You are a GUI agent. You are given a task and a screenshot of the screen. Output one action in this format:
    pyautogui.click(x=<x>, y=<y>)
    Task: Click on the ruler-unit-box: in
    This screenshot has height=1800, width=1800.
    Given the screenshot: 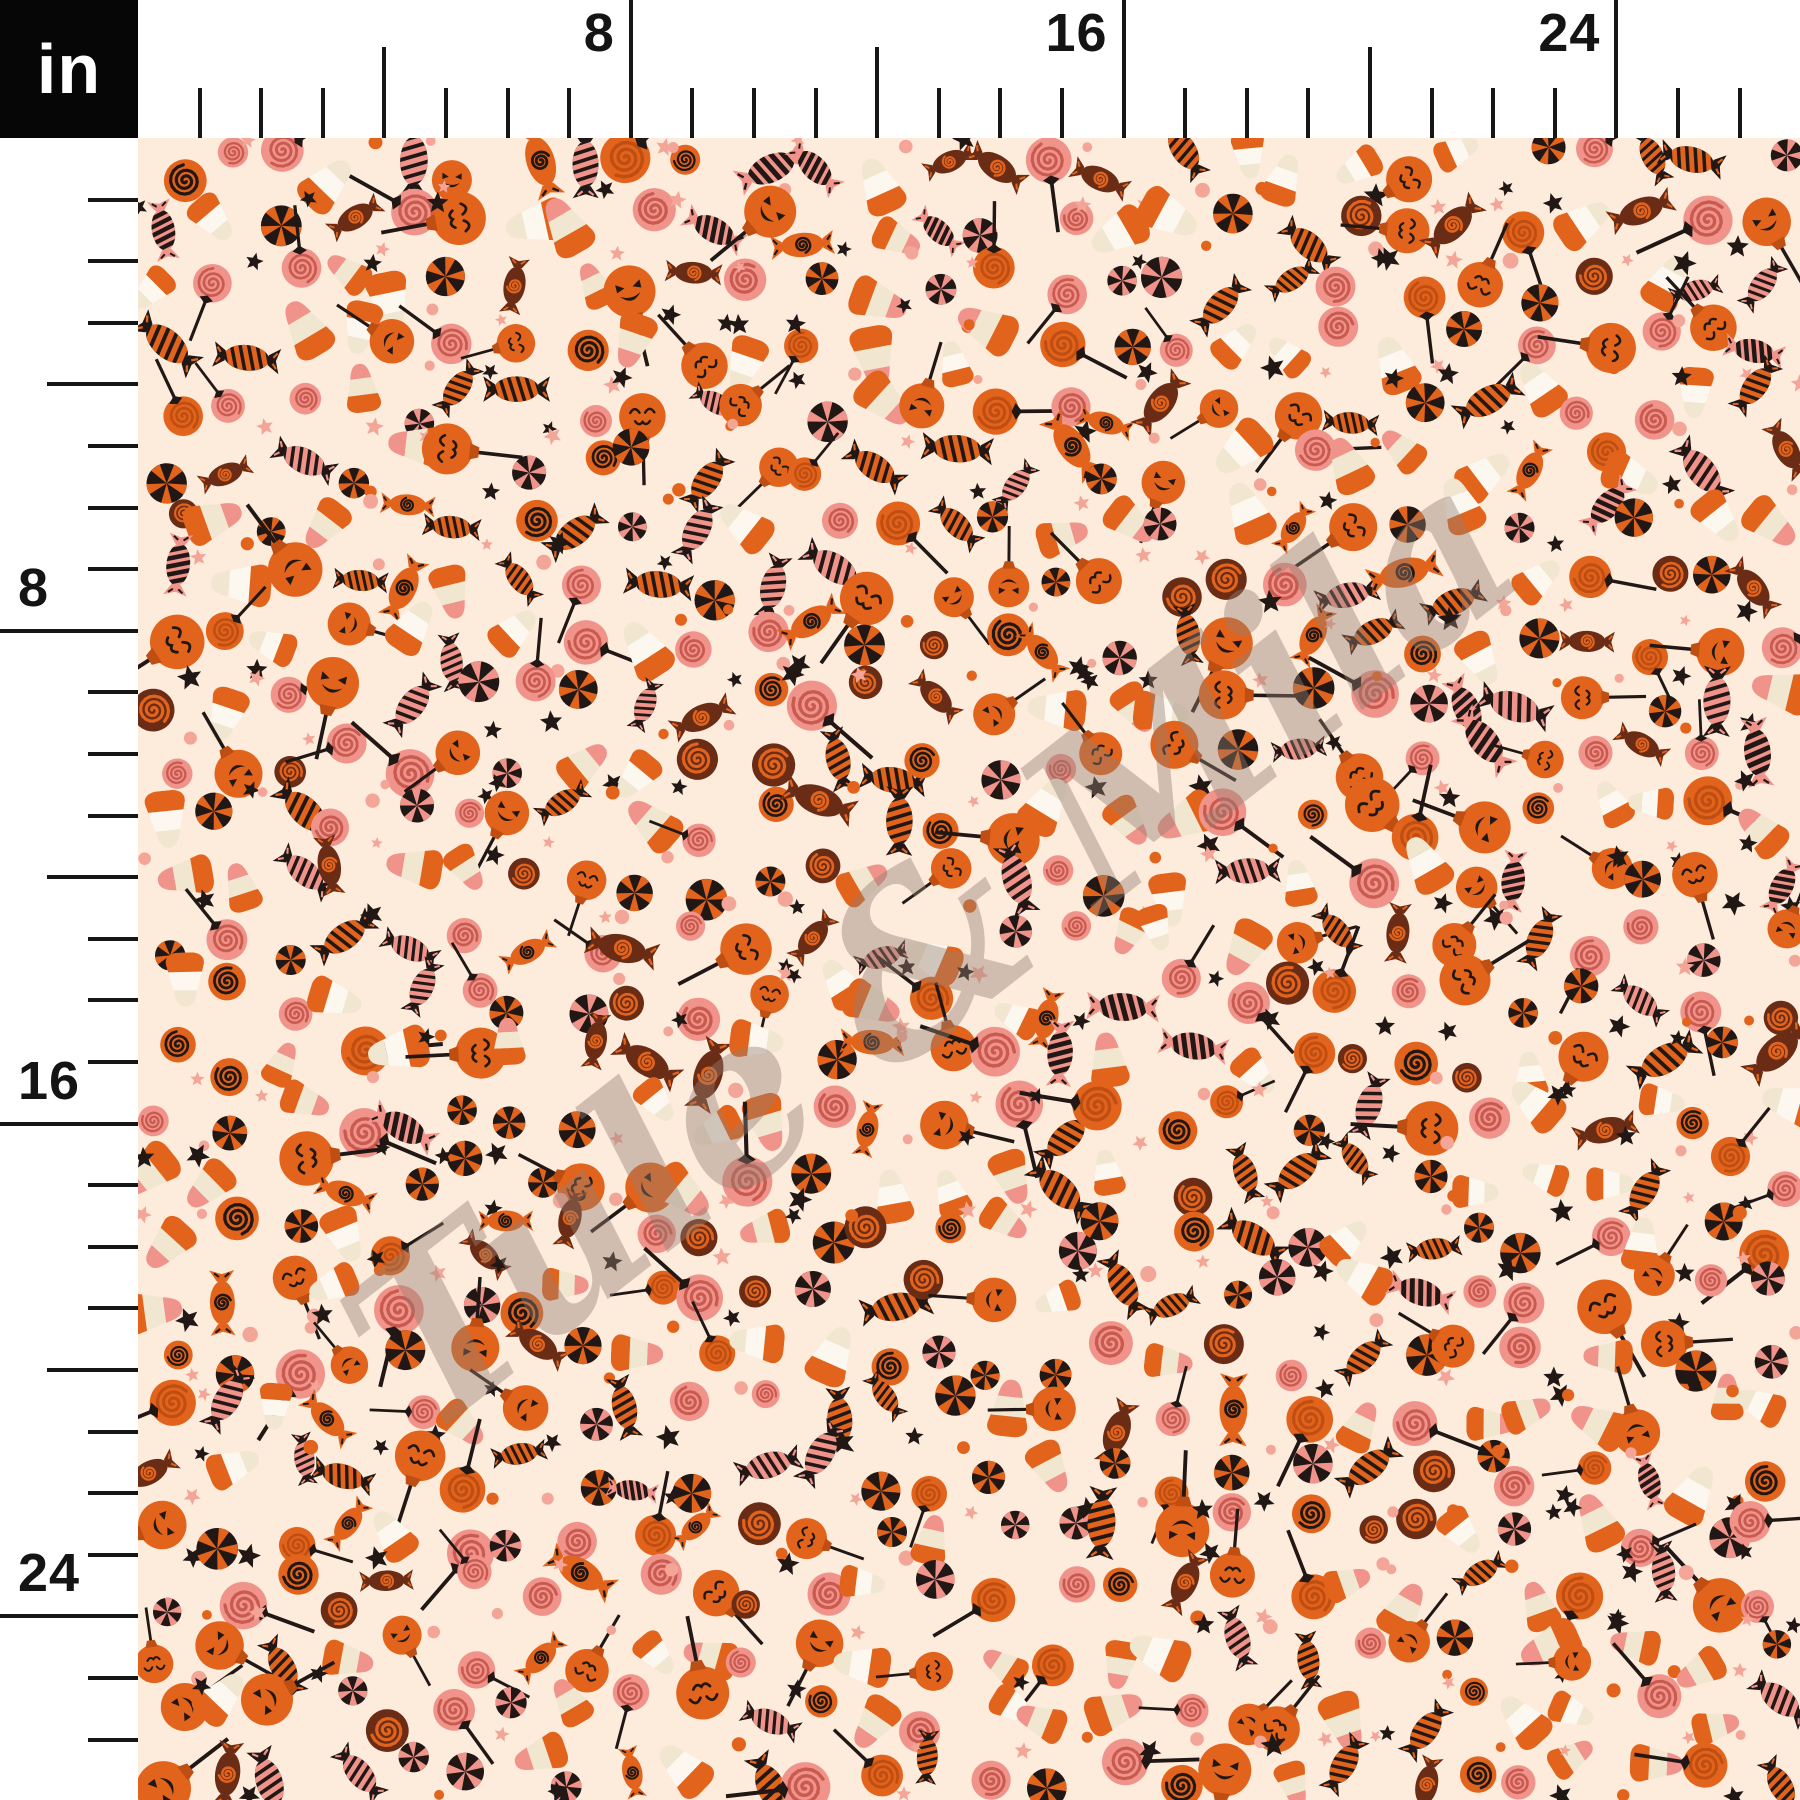 What is the action you would take?
    pyautogui.click(x=69, y=69)
    